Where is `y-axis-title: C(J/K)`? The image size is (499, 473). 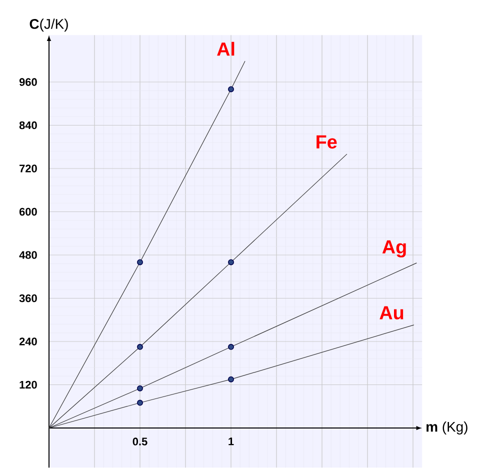 y-axis-title: C(J/K) is located at coordinates (49, 25).